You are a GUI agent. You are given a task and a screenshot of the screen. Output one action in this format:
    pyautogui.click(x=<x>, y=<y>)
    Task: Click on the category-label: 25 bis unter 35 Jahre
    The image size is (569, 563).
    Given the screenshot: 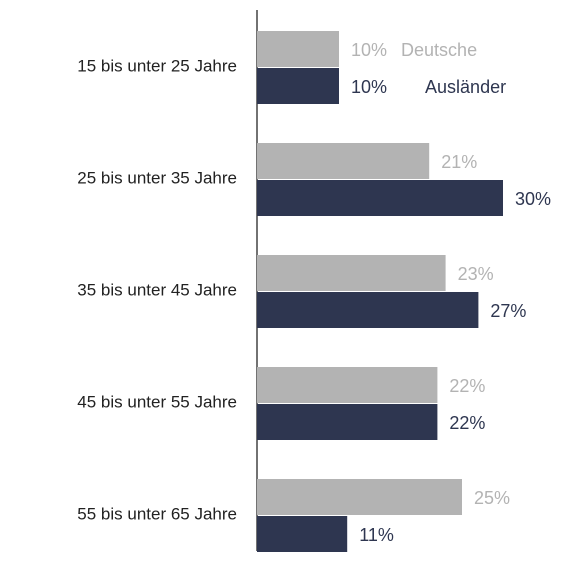 What is the action you would take?
    pyautogui.click(x=157, y=177)
    